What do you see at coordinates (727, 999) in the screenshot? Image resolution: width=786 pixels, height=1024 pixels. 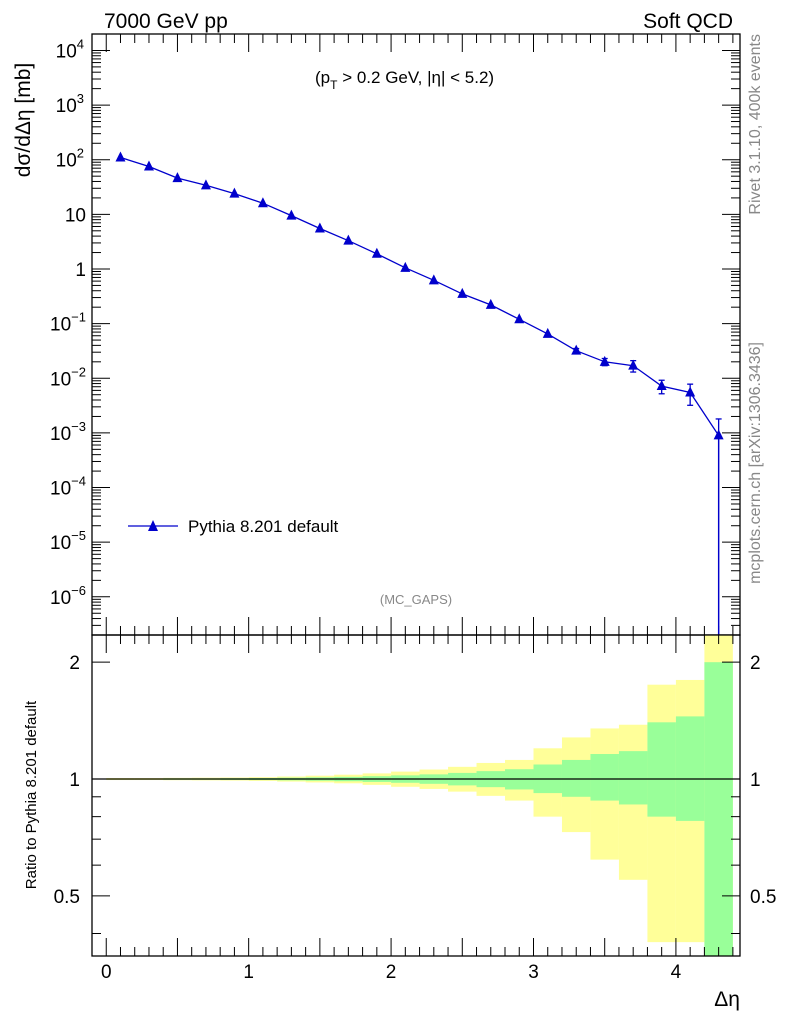 I see `x-axis-label: Δη` at bounding box center [727, 999].